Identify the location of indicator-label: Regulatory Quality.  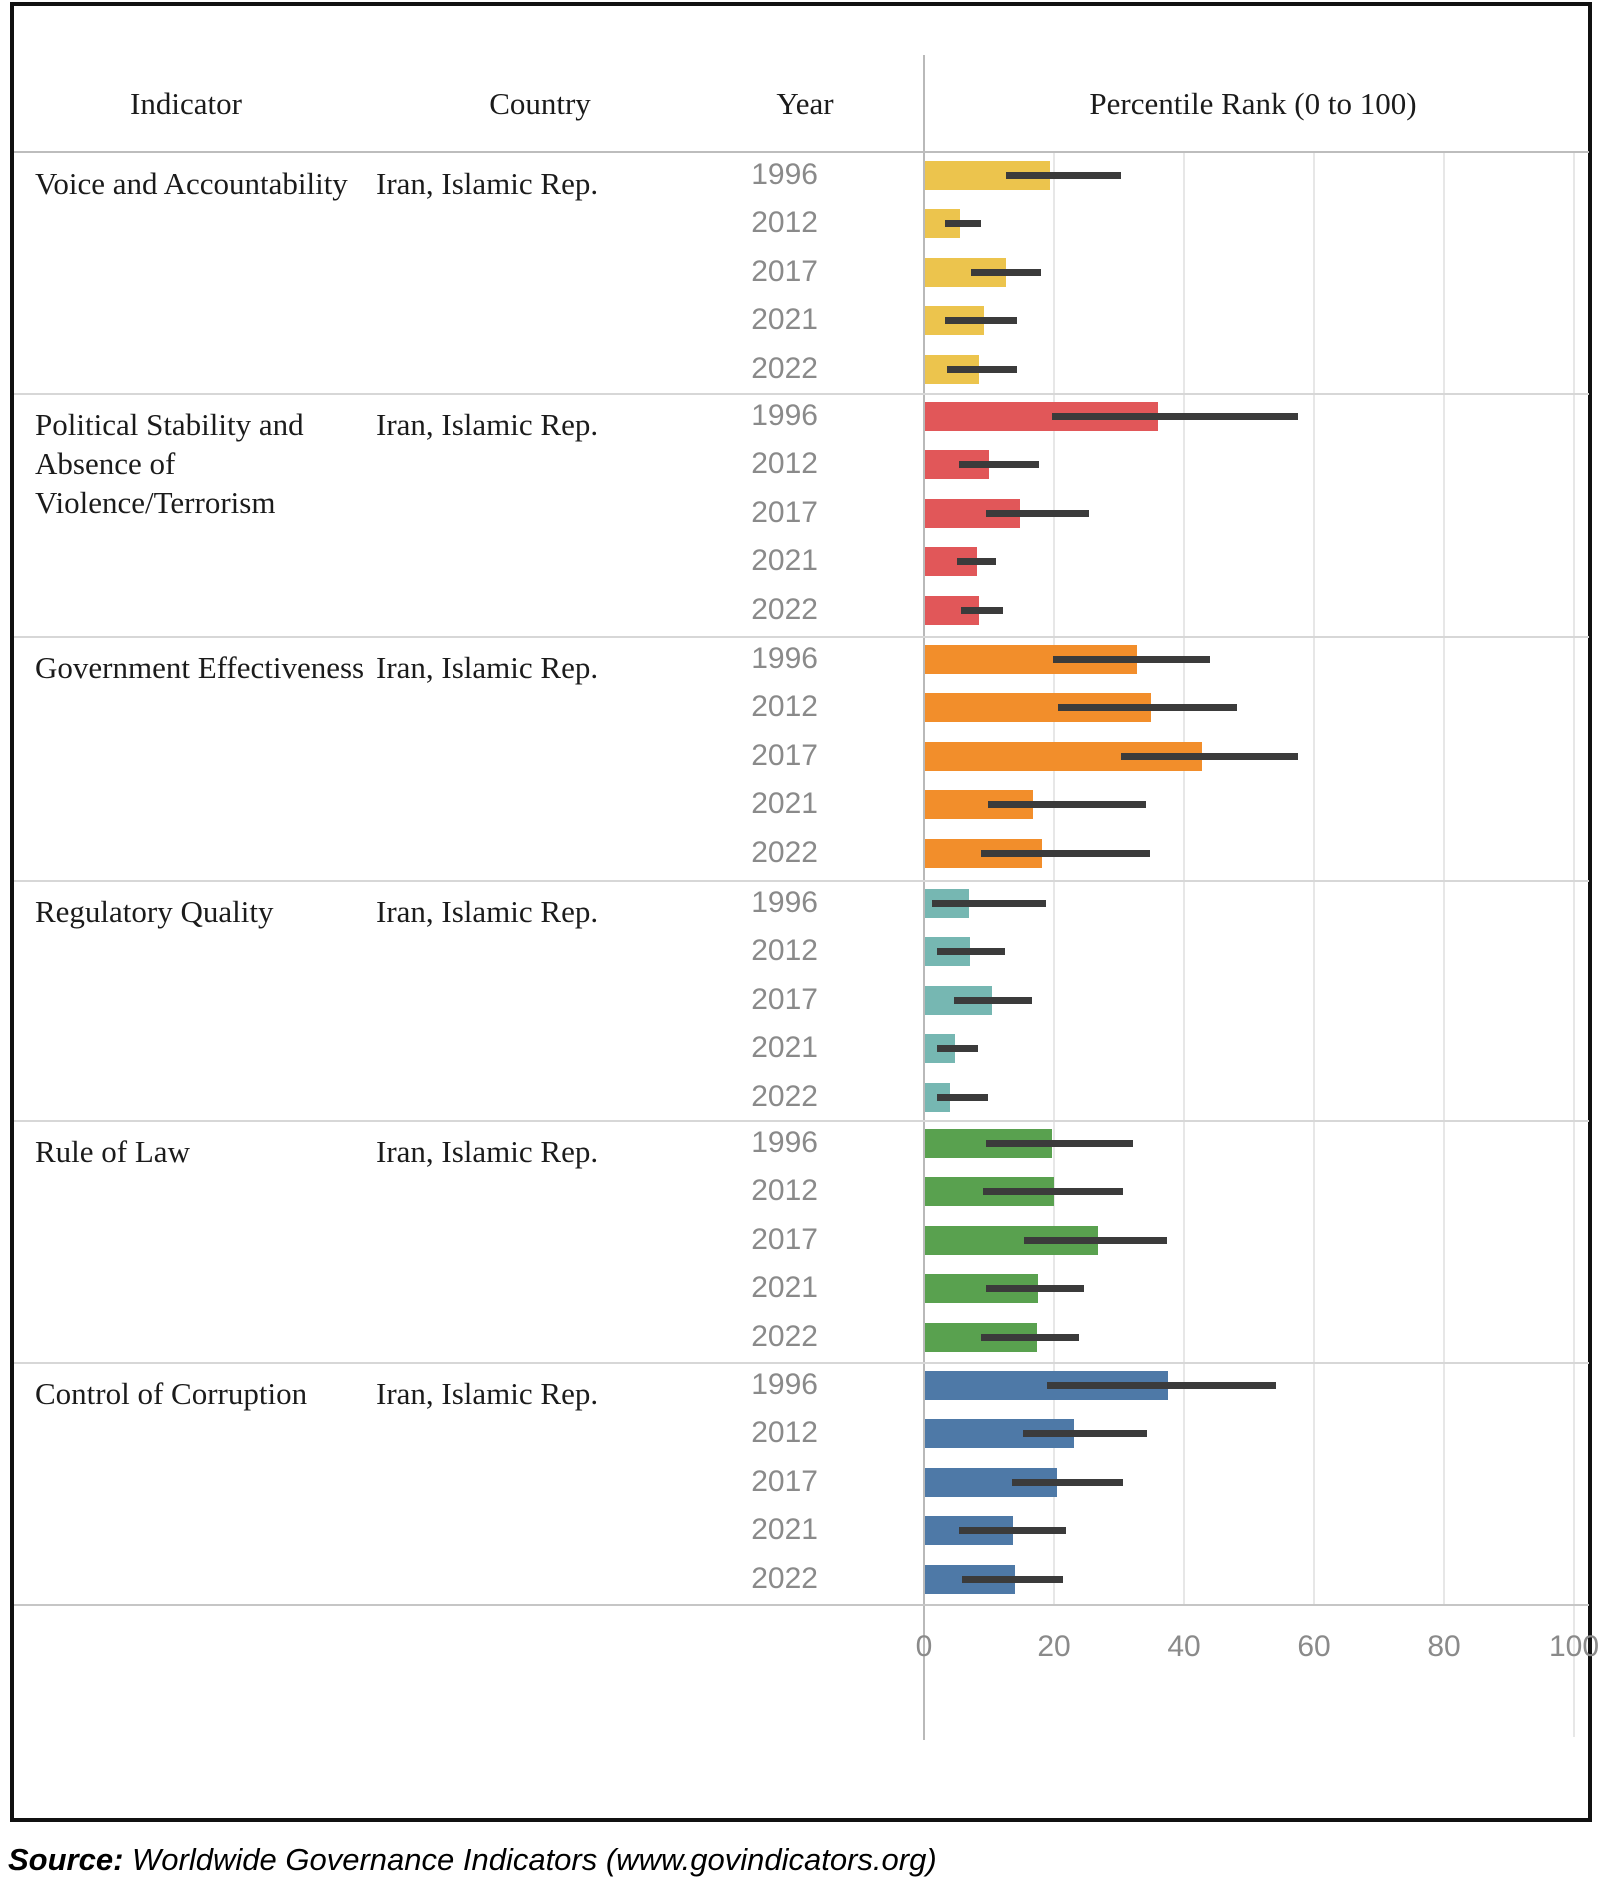
(154, 911).